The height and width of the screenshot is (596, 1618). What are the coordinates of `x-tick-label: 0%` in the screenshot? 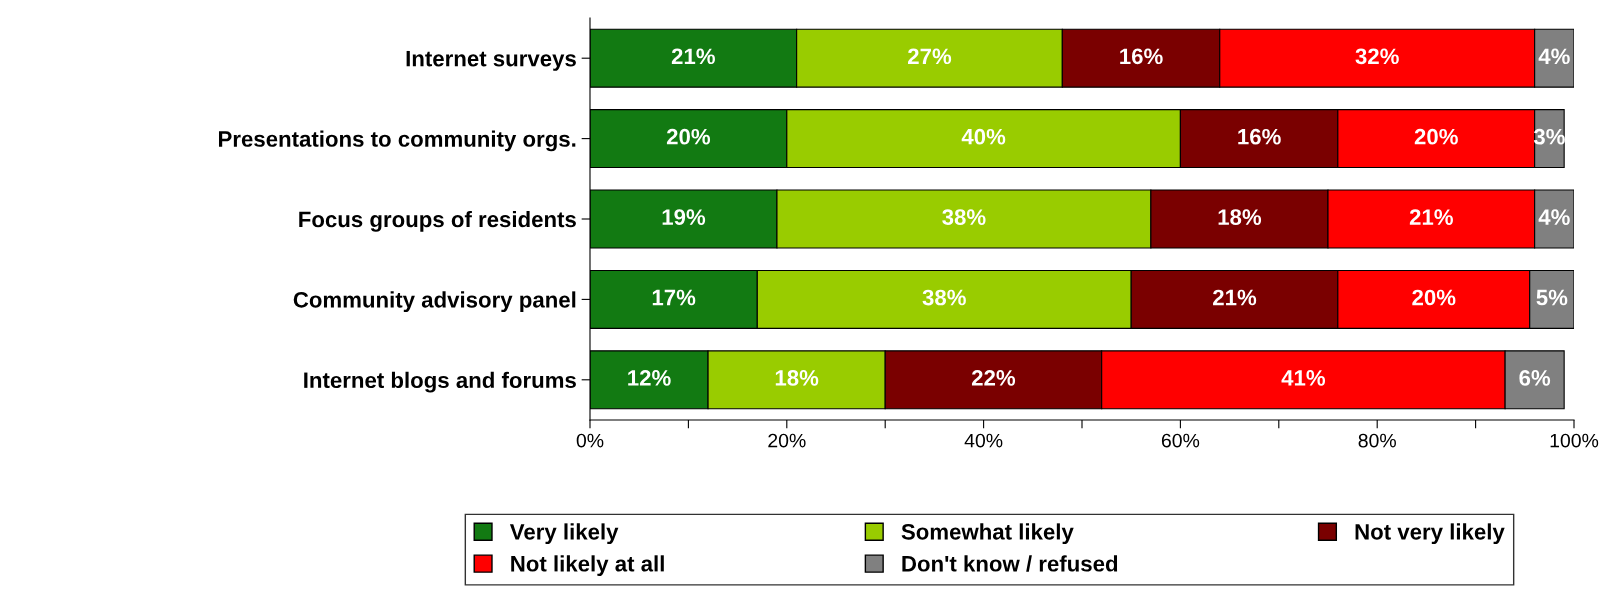 It's located at (590, 440).